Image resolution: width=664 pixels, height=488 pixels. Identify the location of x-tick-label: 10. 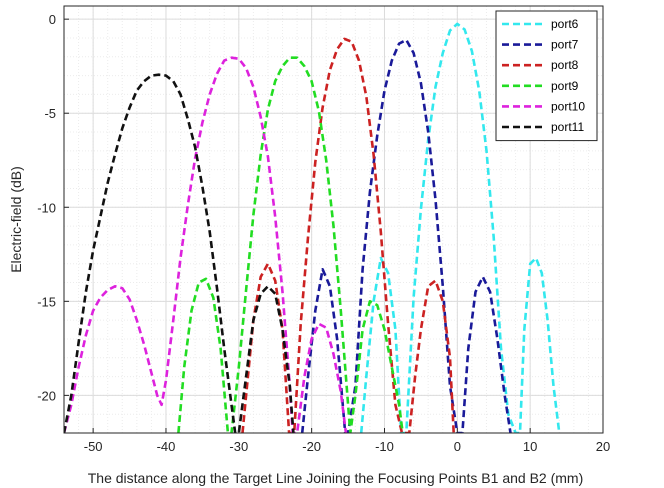
(530, 446).